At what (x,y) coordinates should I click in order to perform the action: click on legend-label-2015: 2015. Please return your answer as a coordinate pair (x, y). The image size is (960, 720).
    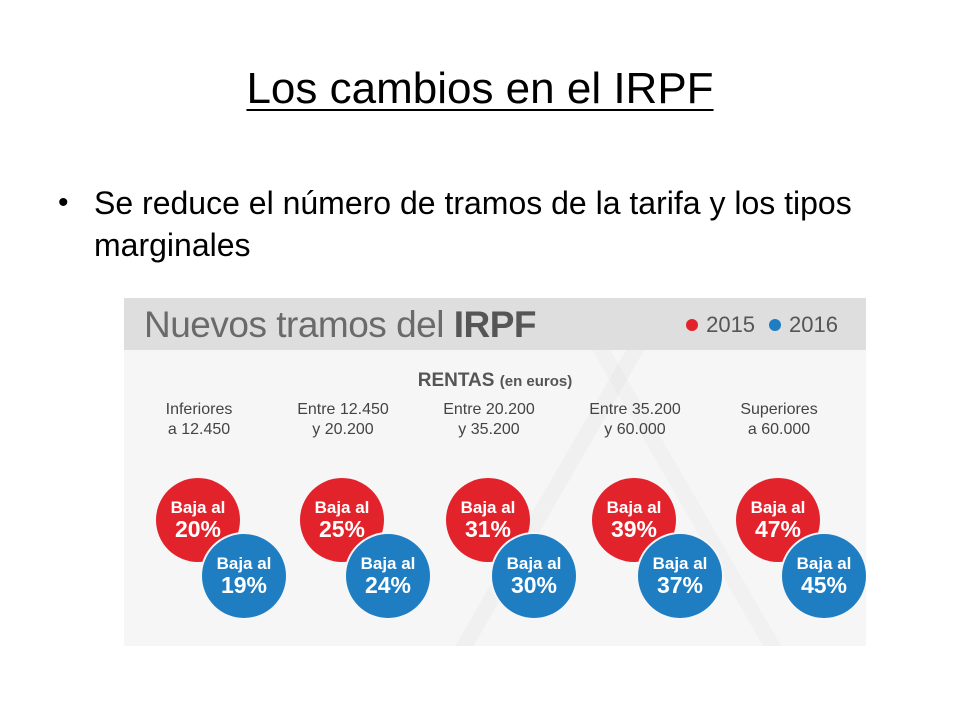
    Looking at the image, I should click on (731, 324).